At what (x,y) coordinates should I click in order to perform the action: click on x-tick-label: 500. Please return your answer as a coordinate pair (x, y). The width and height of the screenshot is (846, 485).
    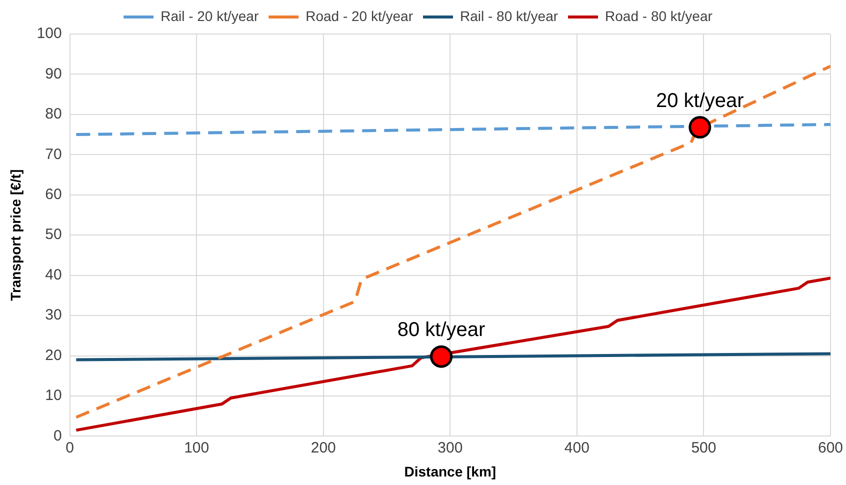
    Looking at the image, I should click on (703, 447).